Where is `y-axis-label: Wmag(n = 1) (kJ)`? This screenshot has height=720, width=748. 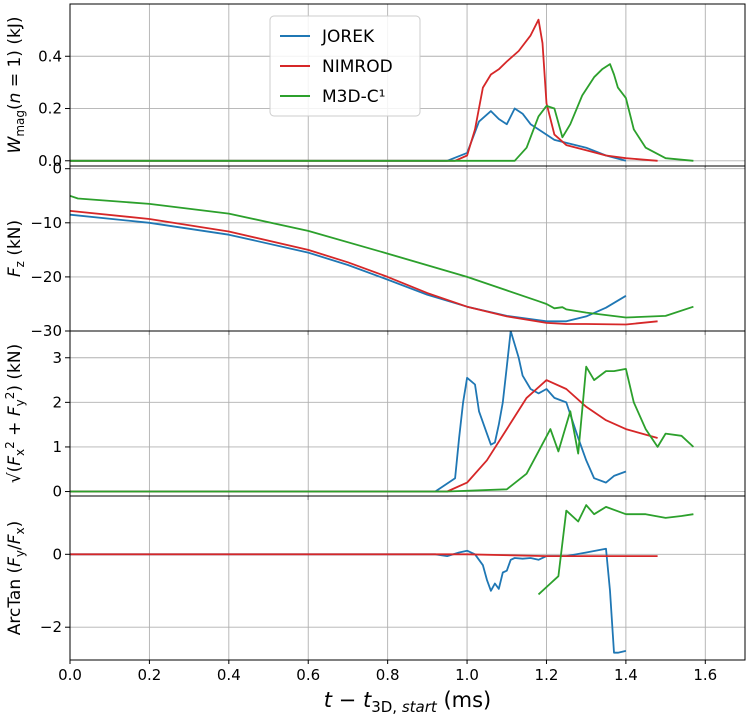
y-axis-label: Wmag(n = 1) (kJ) is located at coordinates (16, 85).